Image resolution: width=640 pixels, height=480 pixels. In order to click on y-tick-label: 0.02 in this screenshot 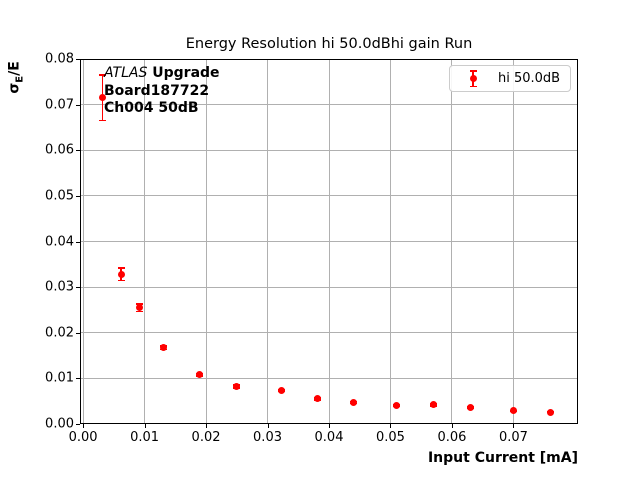, I will do `click(59, 333)`.